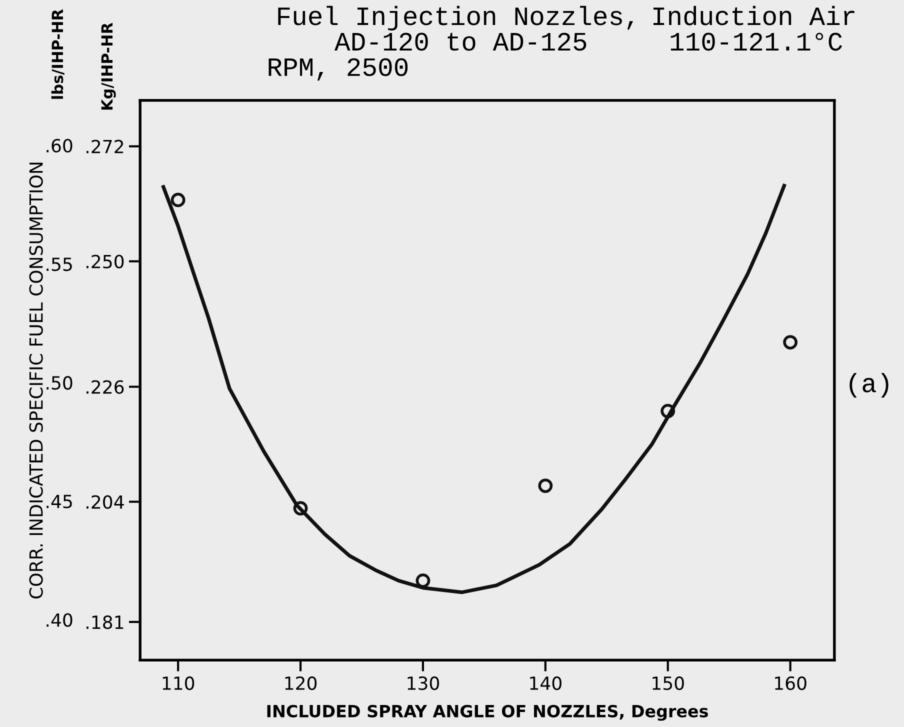 The width and height of the screenshot is (904, 727). Describe the element at coordinates (59, 501) in the screenshot. I see `y-tick-label: .45` at that location.